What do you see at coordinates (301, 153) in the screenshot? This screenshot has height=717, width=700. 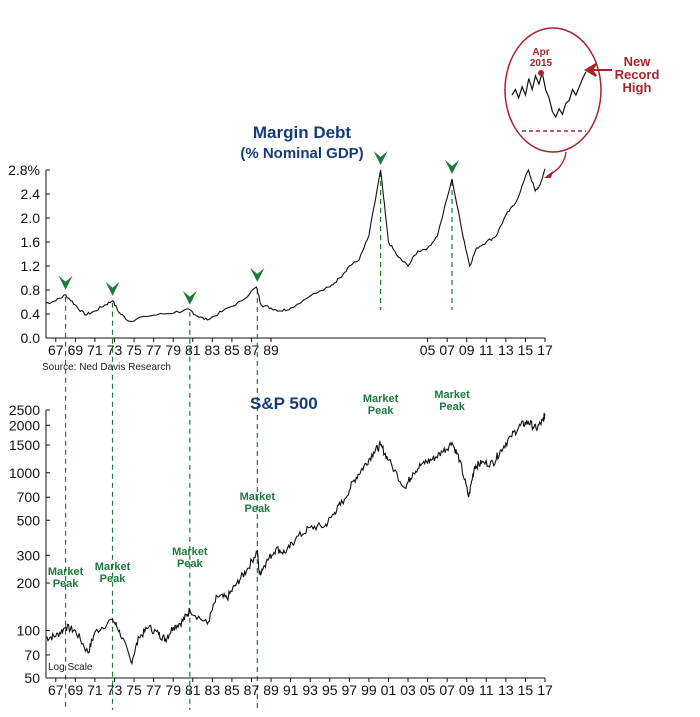 I see `margin-debt-subtitle: (% Nominal GDP)` at bounding box center [301, 153].